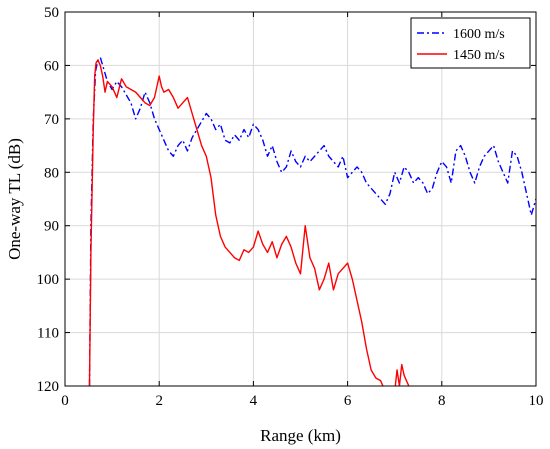 The width and height of the screenshot is (550, 449). What do you see at coordinates (300, 435) in the screenshot?
I see `x-axis-label: Range (km)` at bounding box center [300, 435].